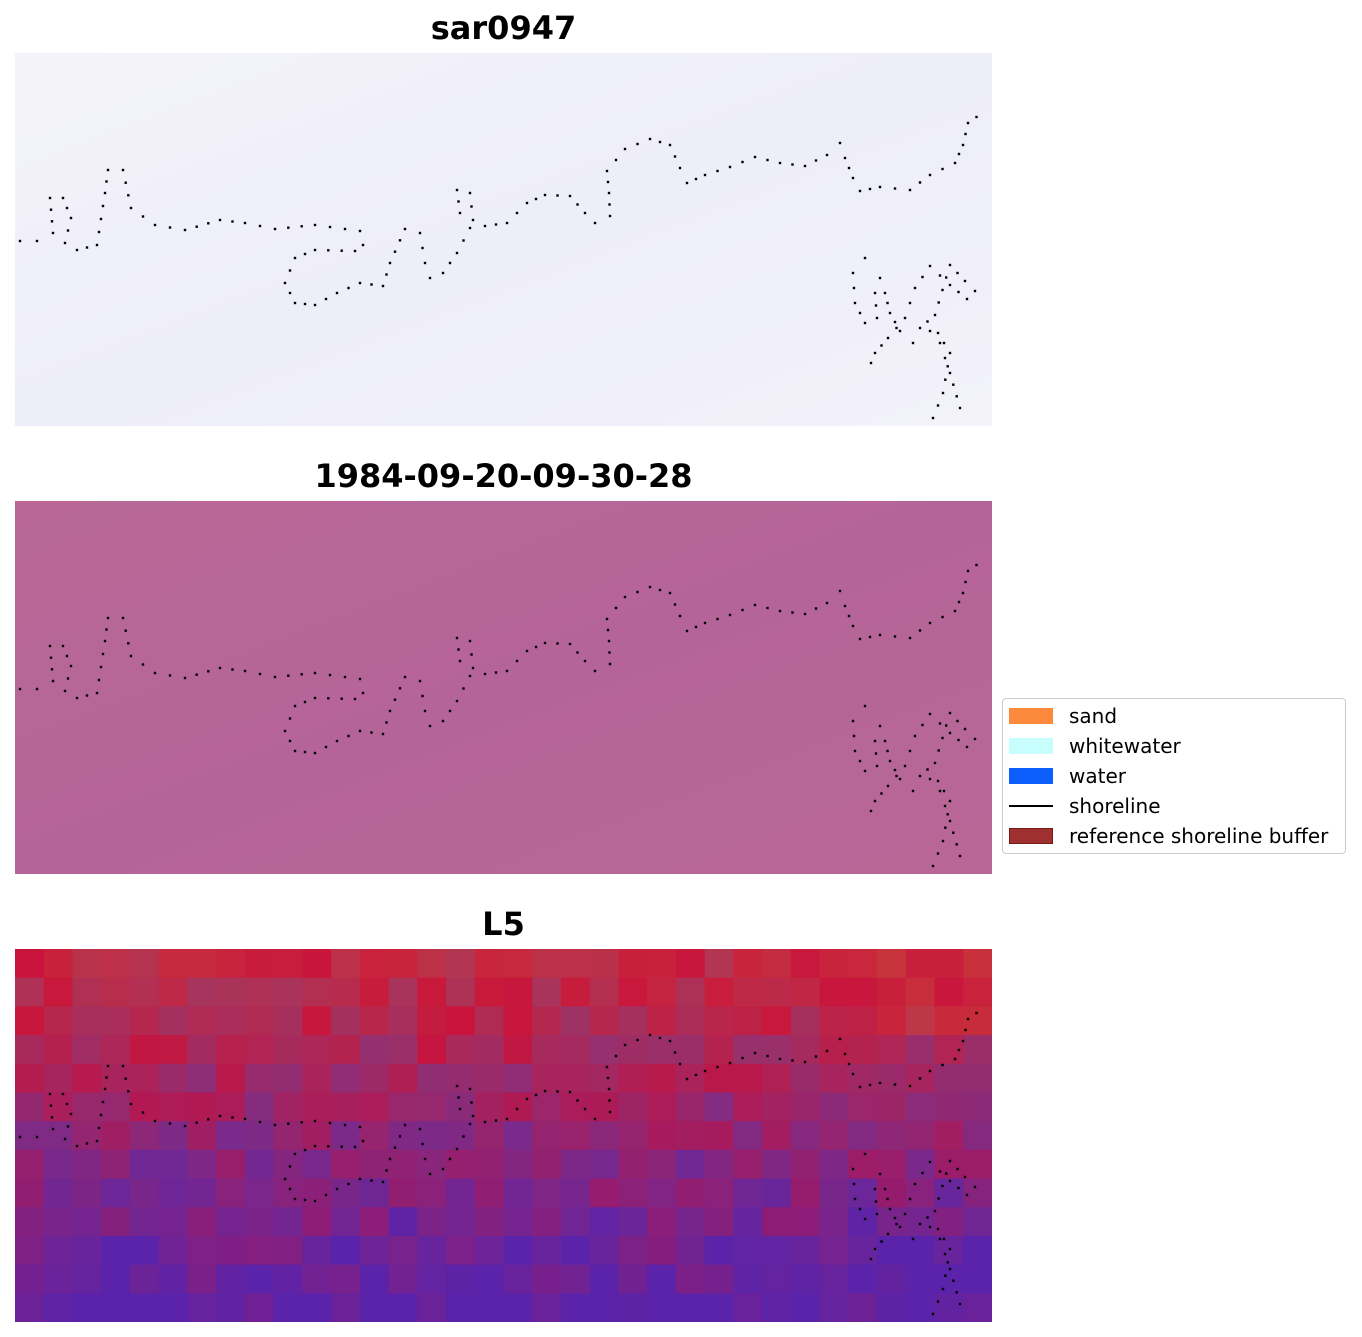  What do you see at coordinates (1199, 836) in the screenshot?
I see `legend-label-reference-buffer: reference shoreline buffer` at bounding box center [1199, 836].